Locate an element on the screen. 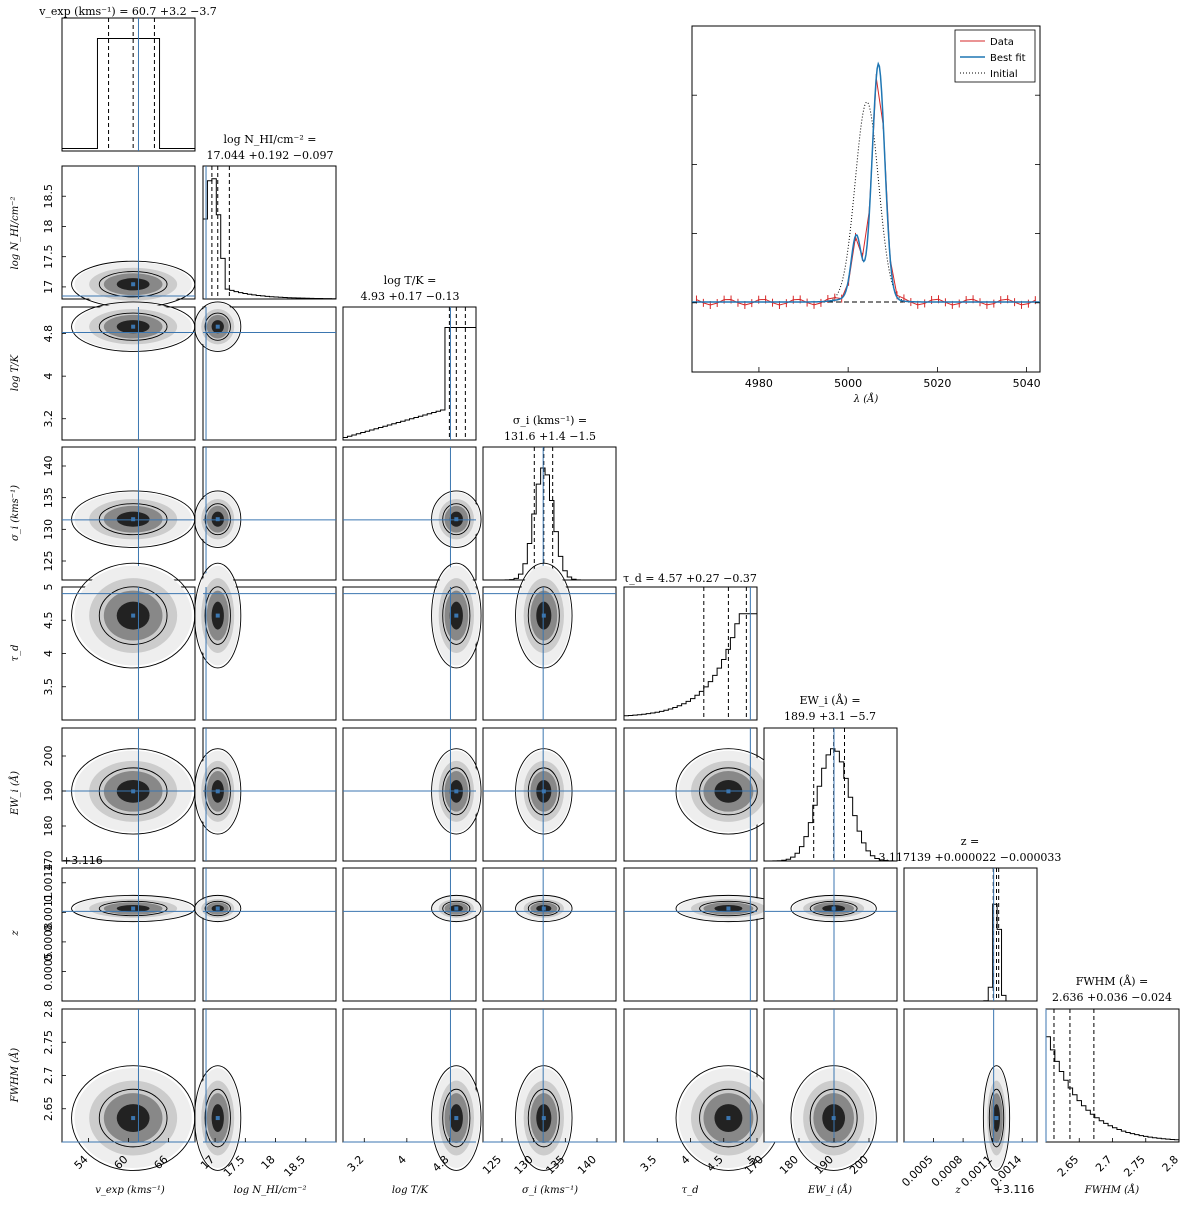 Image resolution: width=1200 pixels, height=1205 pixels. x-tick-label: 125 is located at coordinates (492, 1165).